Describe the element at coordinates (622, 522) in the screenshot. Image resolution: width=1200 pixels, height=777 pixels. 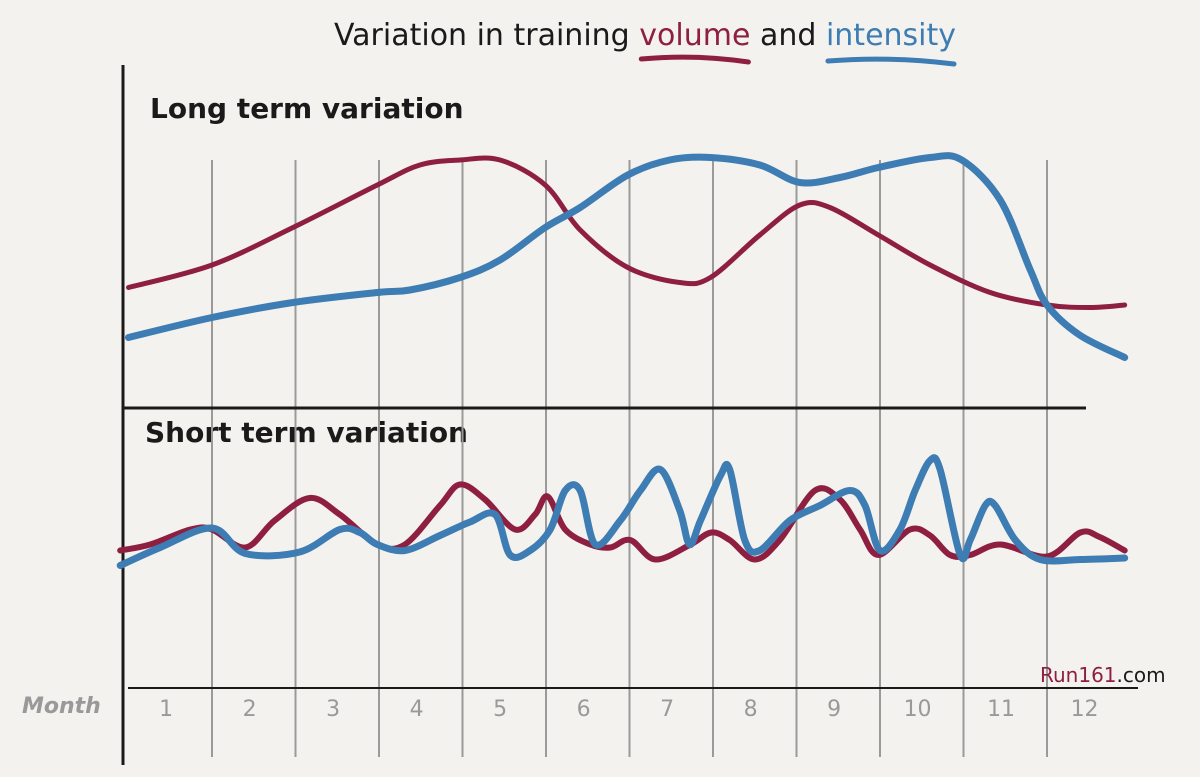
I see `short-term-volume-line` at that location.